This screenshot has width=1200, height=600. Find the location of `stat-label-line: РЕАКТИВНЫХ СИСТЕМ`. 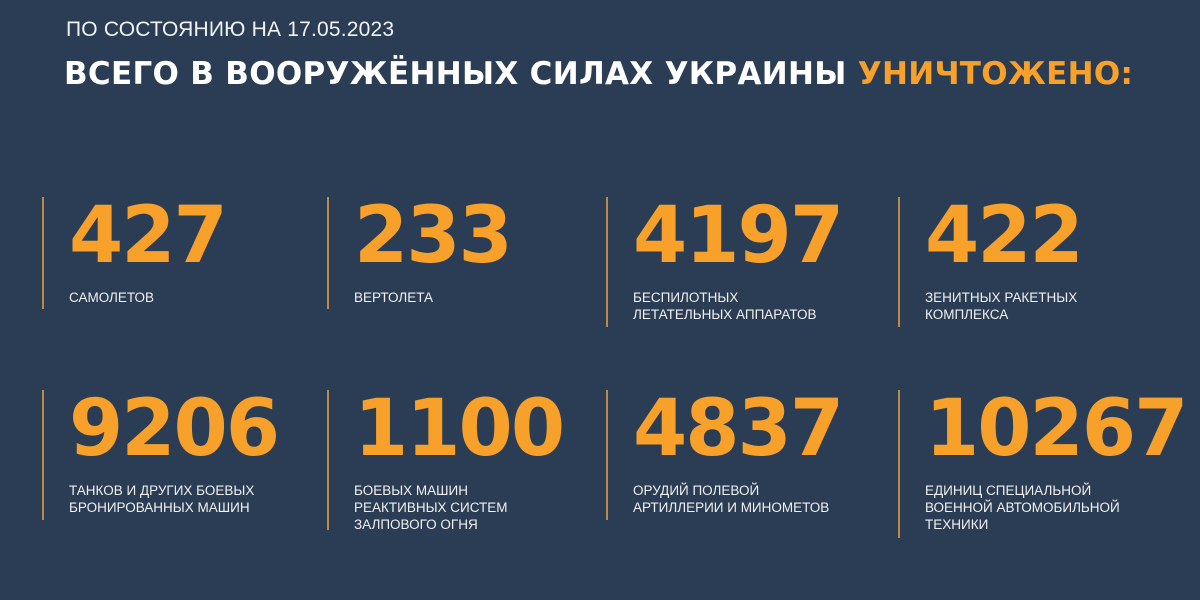

stat-label-line: РЕАКТИВНЫХ СИСТЕМ is located at coordinates (431, 507).